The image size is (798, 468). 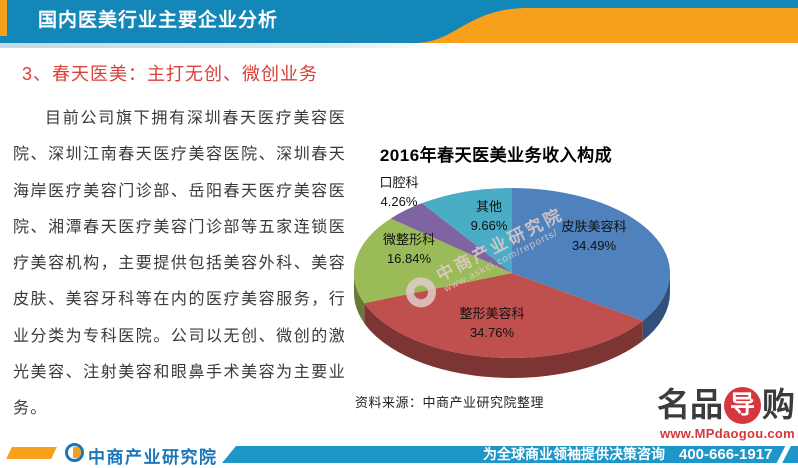 What do you see at coordinates (398, 192) in the screenshot?
I see `slice-label: 口腔科 4.26%` at bounding box center [398, 192].